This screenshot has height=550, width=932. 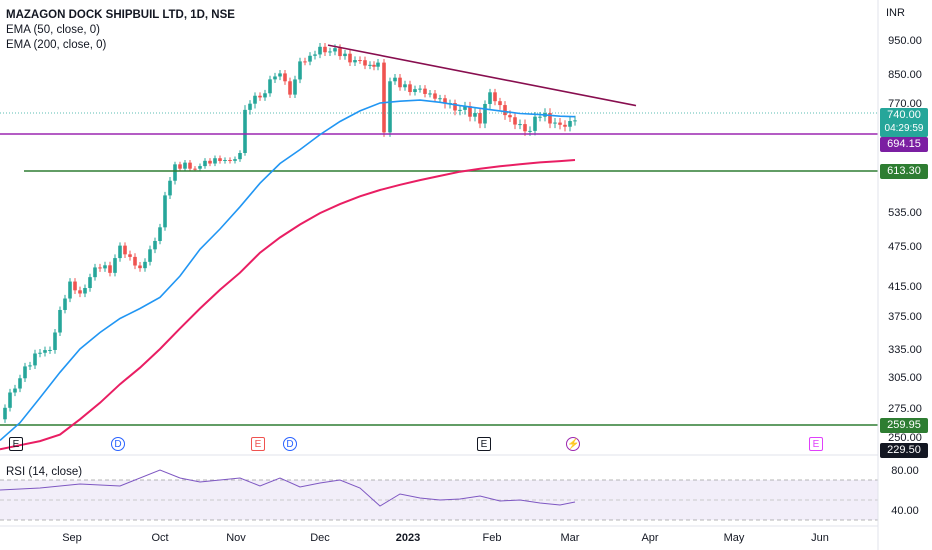 I want to click on ema200-legend: EMA (200, close, 0), so click(x=56, y=45).